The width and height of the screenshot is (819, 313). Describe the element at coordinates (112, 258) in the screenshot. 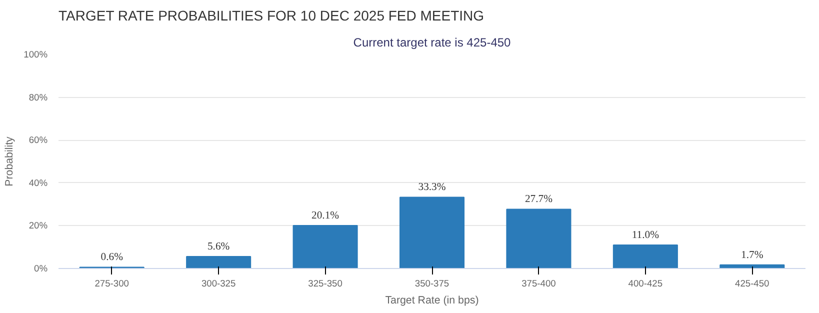

I see `data-label: 0.6%` at that location.